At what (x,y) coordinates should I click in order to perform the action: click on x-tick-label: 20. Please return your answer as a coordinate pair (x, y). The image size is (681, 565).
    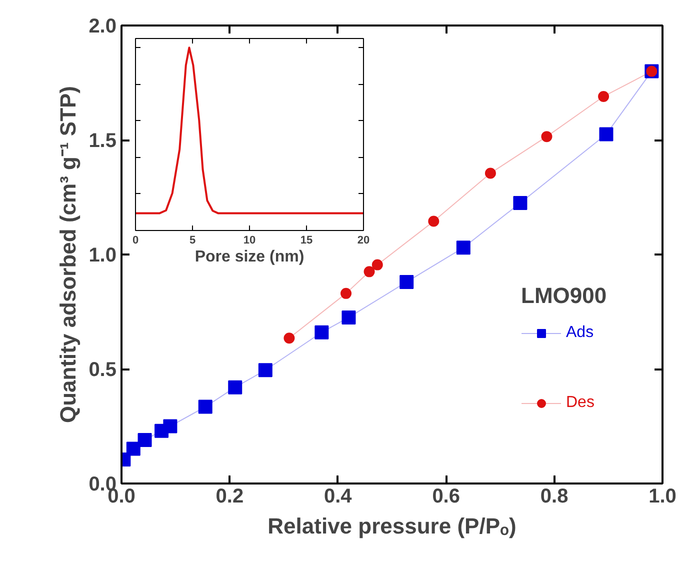
    Looking at the image, I should click on (363, 240).